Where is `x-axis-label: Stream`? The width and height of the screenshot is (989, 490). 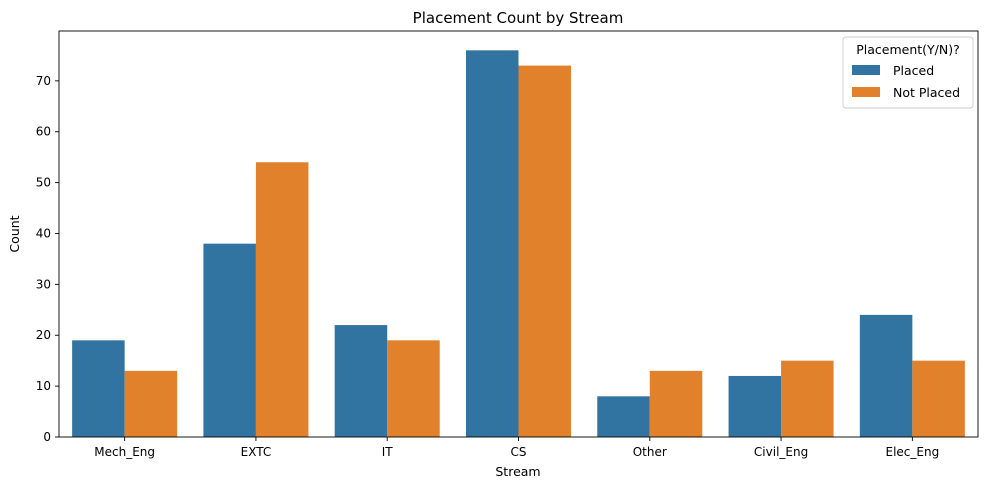
x-axis-label: Stream is located at coordinates (517, 471).